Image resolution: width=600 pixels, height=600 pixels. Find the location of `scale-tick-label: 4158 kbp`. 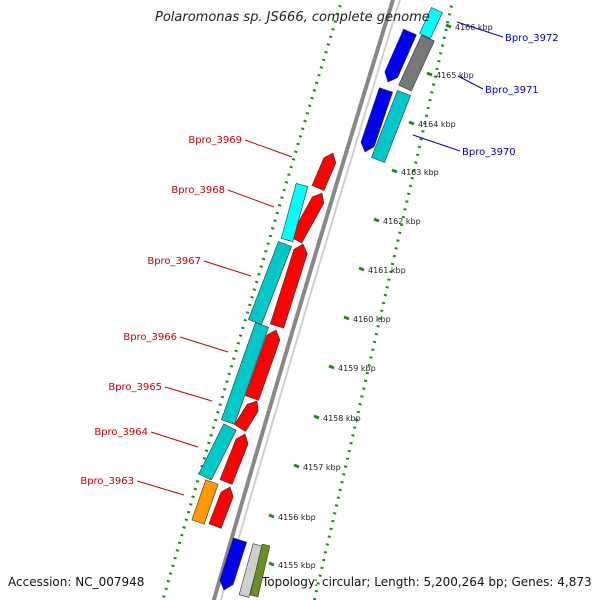

scale-tick-label: 4158 kbp is located at coordinates (342, 418).